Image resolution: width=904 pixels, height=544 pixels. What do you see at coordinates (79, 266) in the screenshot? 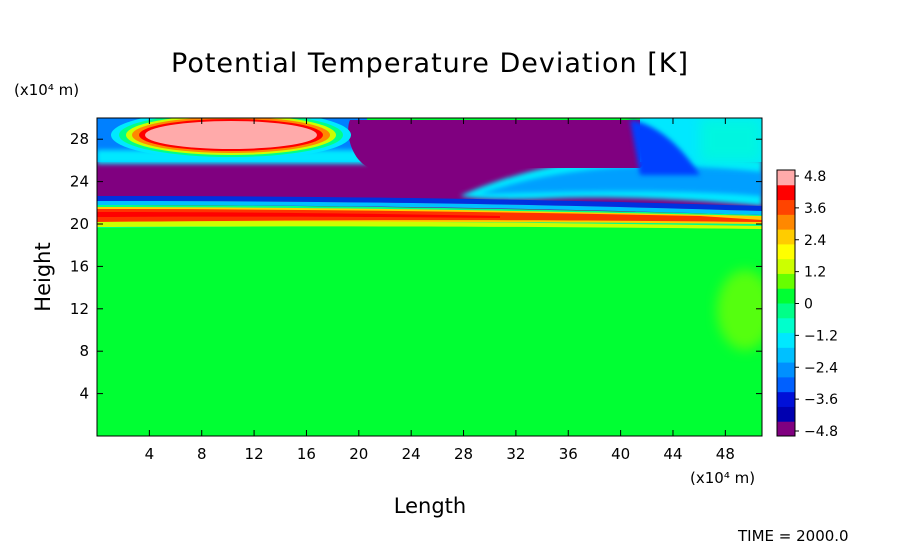
I see `y-tick-label: 16` at bounding box center [79, 266].